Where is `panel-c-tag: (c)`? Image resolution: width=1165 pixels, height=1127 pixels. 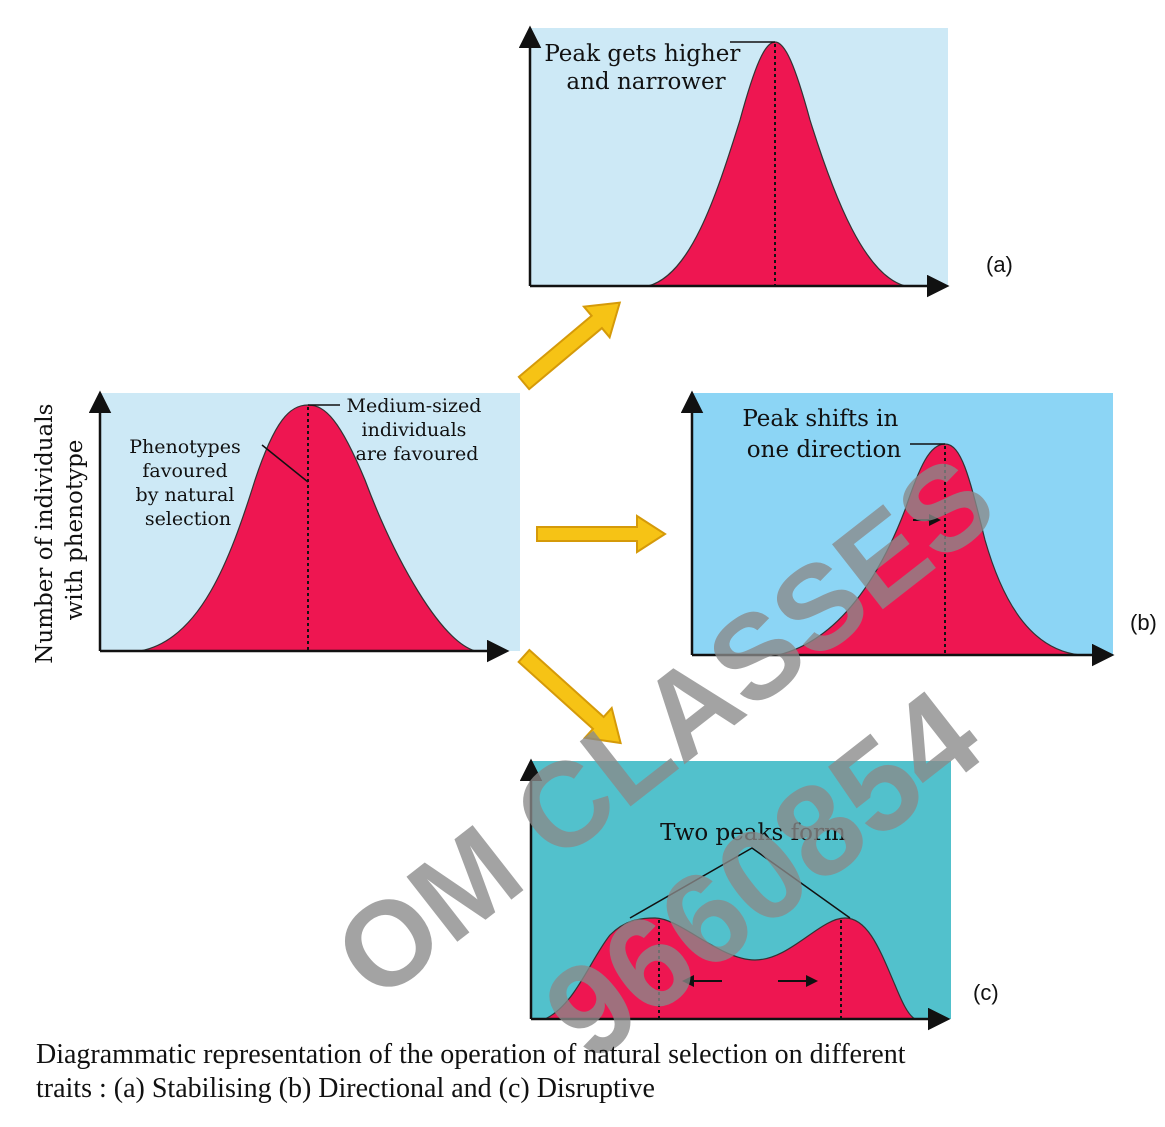 panel-c-tag: (c) is located at coordinates (986, 992).